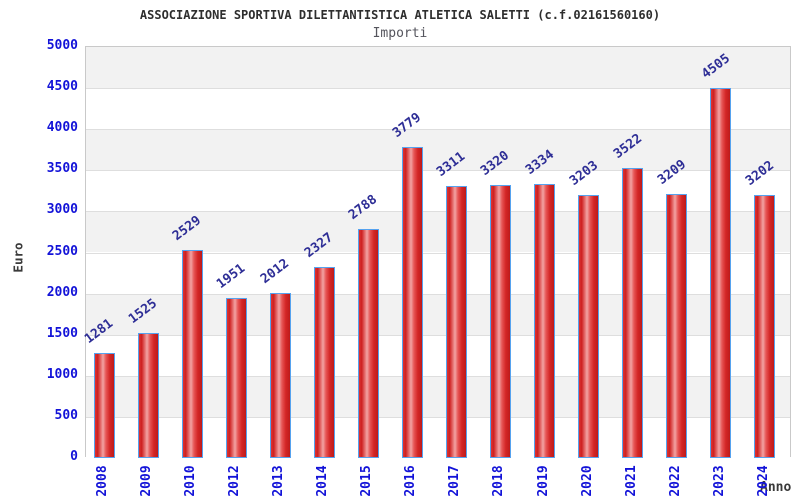 The image size is (800, 500). I want to click on y-tick-label: 1500, so click(62, 333).